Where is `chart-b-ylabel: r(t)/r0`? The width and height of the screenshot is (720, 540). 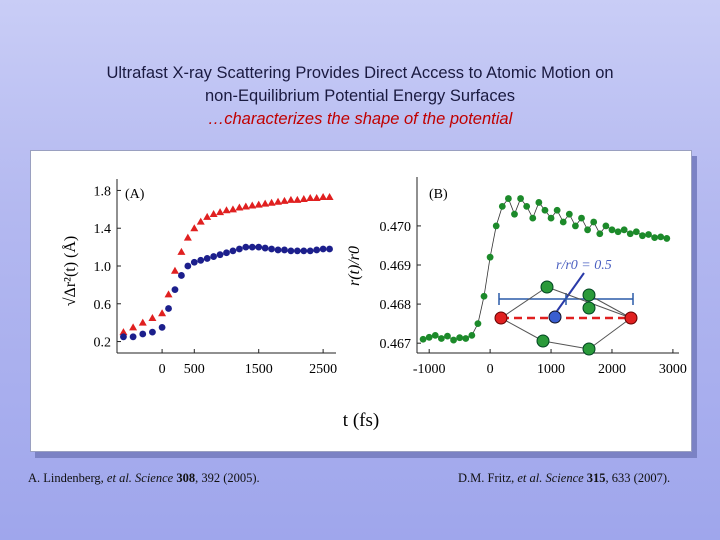 chart-b-ylabel: r(t)/r0 is located at coordinates (354, 266).